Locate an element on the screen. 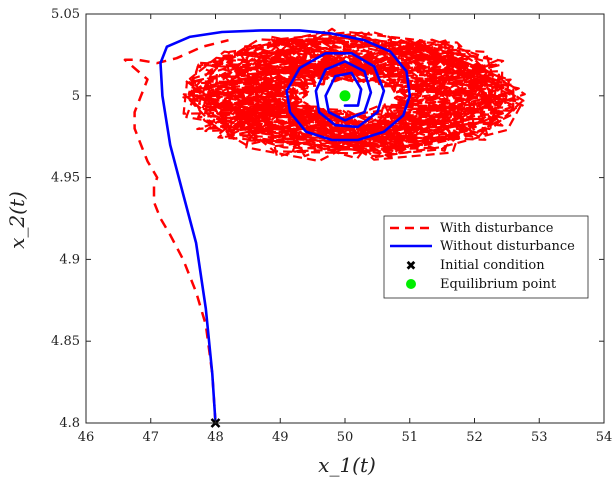 This screenshot has width=616, height=483. x-tick-label: 50 is located at coordinates (345, 437).